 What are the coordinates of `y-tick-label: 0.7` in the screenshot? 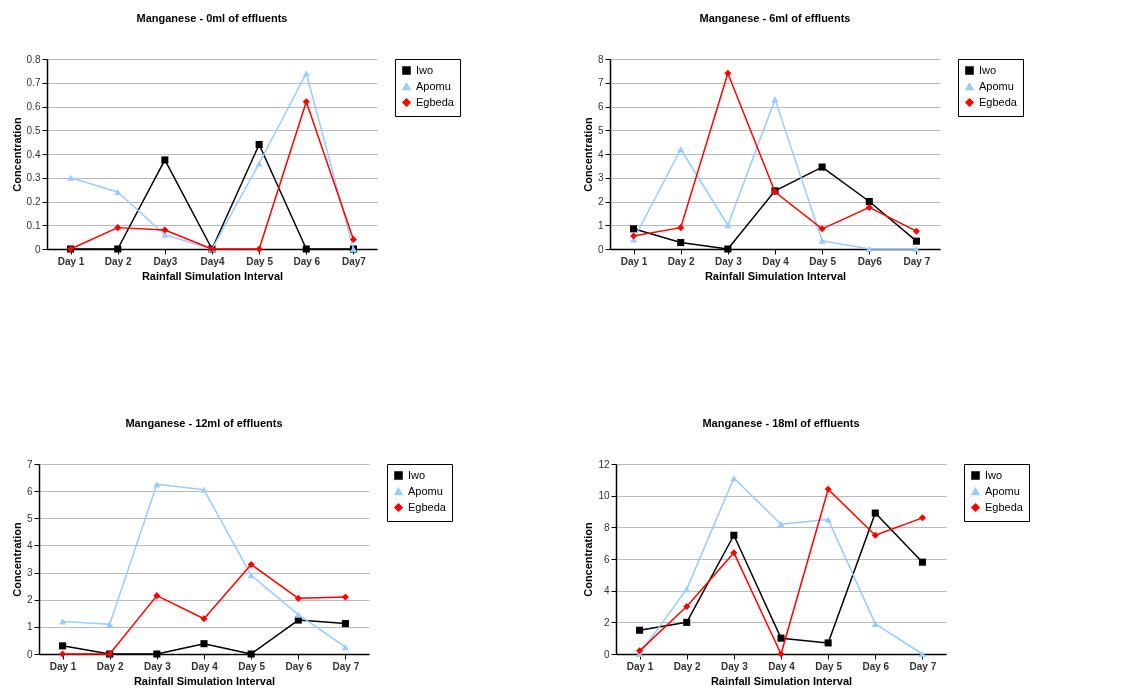 It's located at (33, 83).